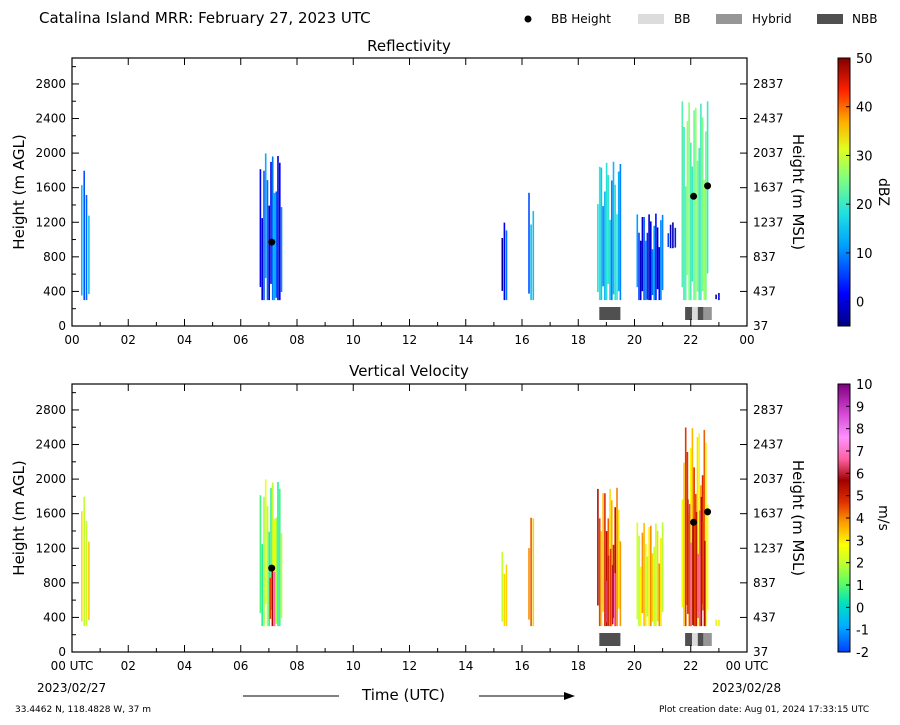  I want to click on reflectivity-colorbar-tick-label: 30, so click(864, 156).